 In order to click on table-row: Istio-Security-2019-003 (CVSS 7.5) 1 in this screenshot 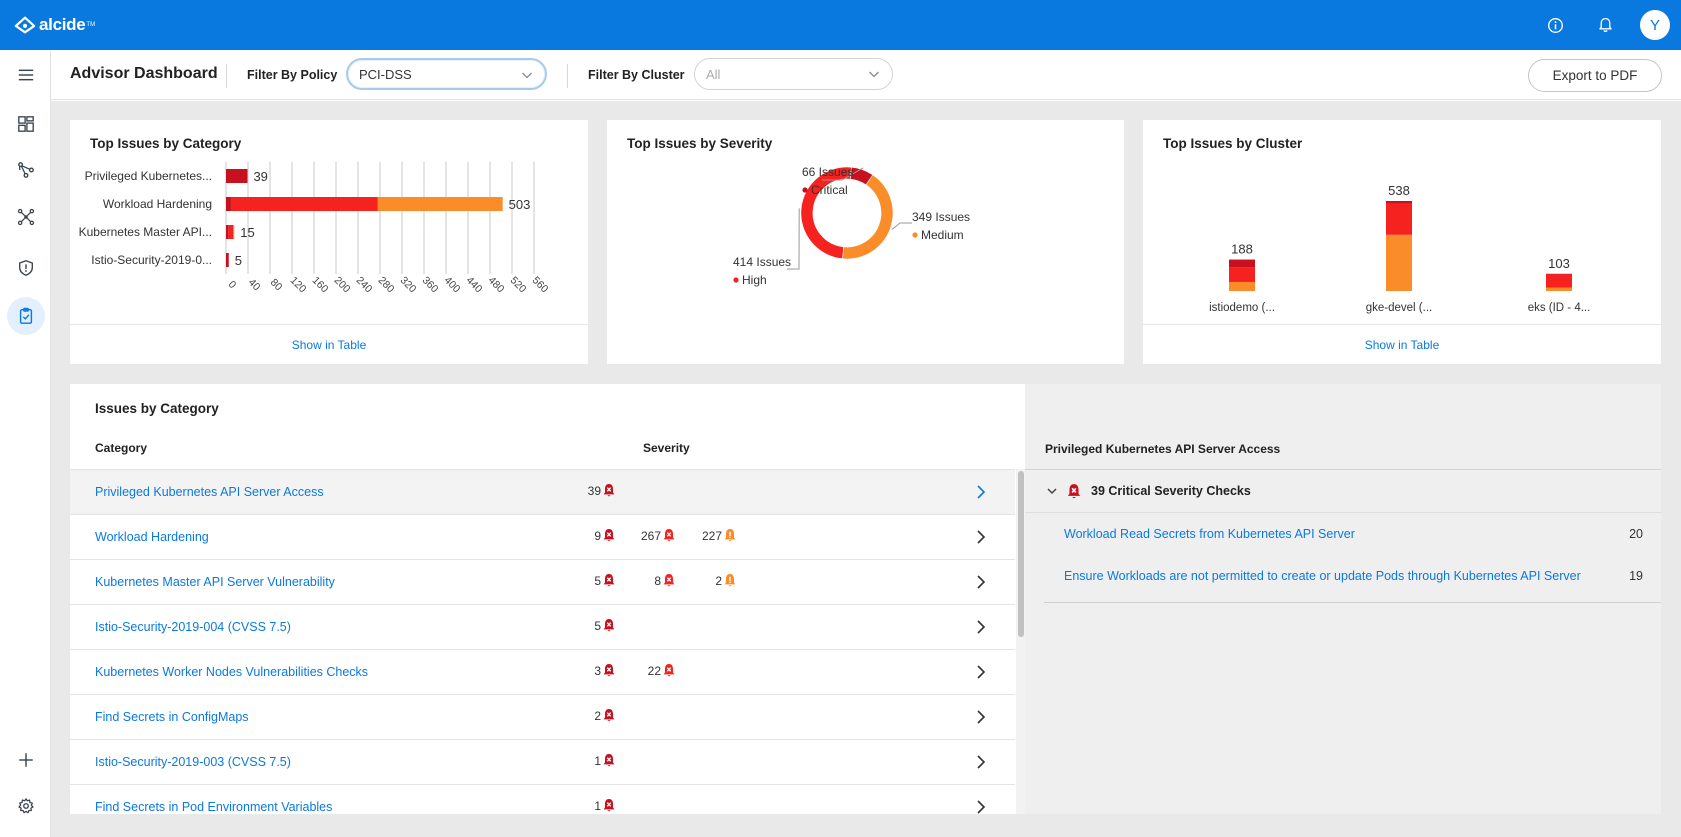, I will do `click(542, 761)`.